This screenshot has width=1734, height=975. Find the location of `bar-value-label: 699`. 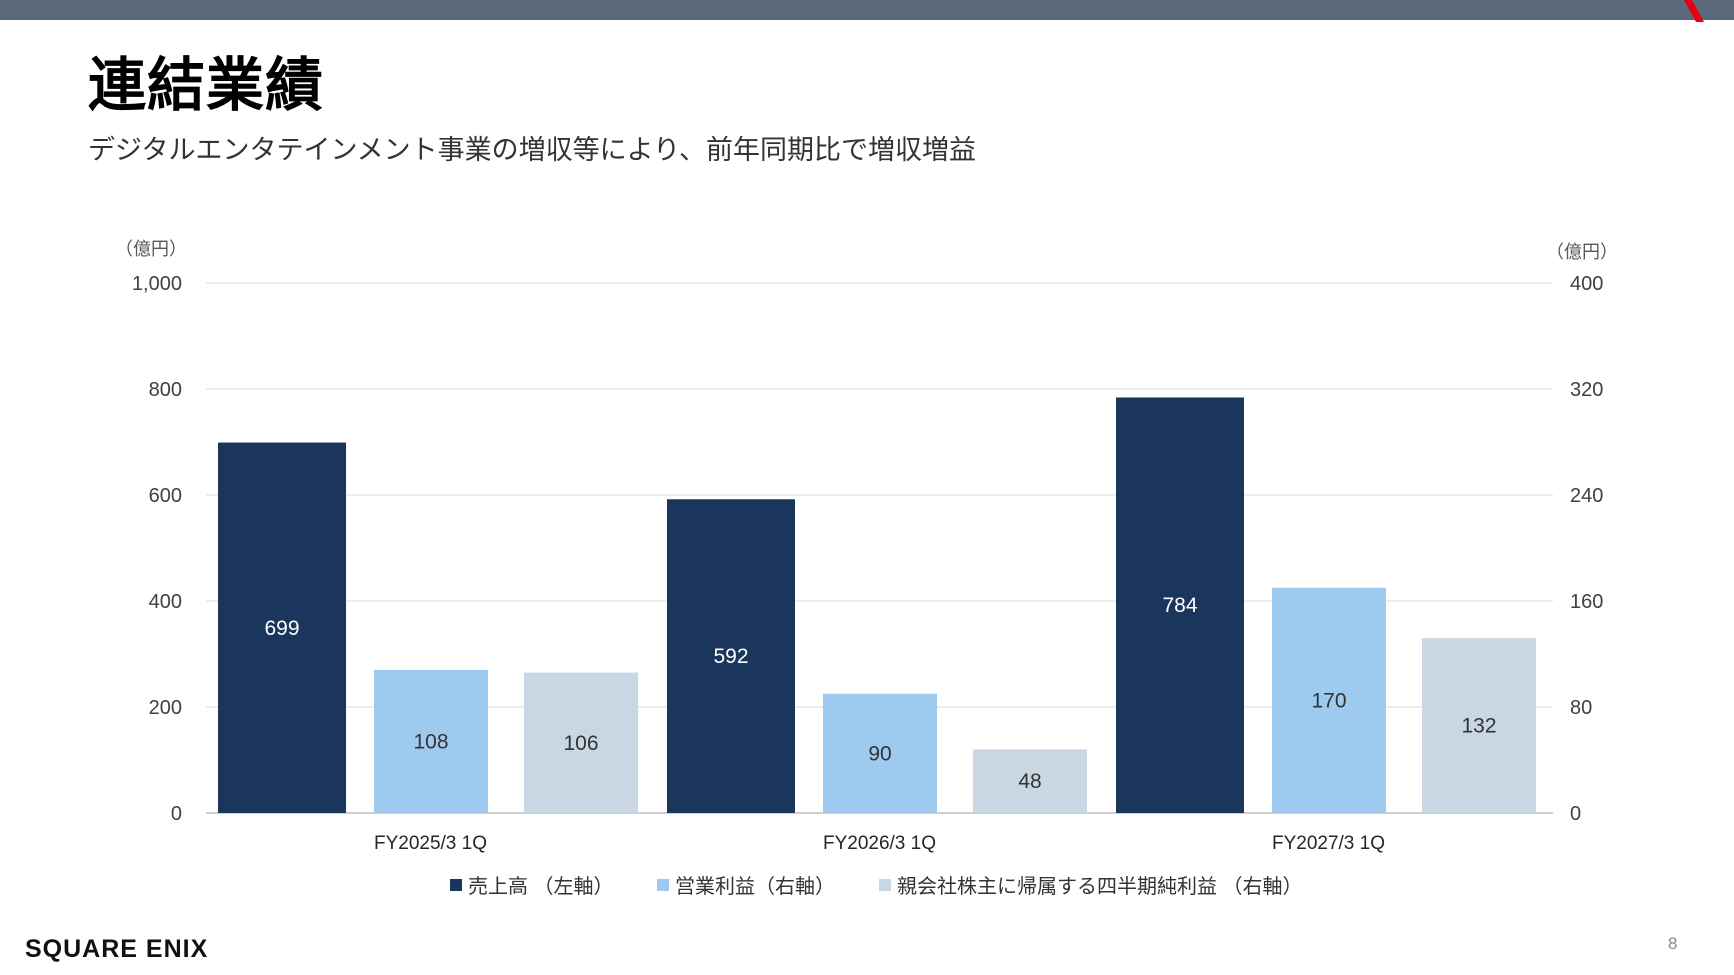

bar-value-label: 699 is located at coordinates (281, 628).